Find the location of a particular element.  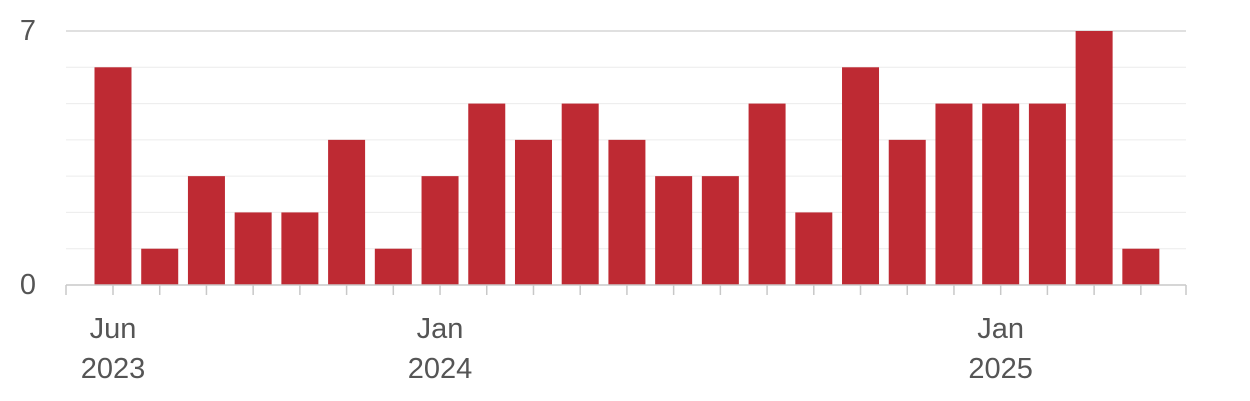

x-axis is located at coordinates (626, 289).